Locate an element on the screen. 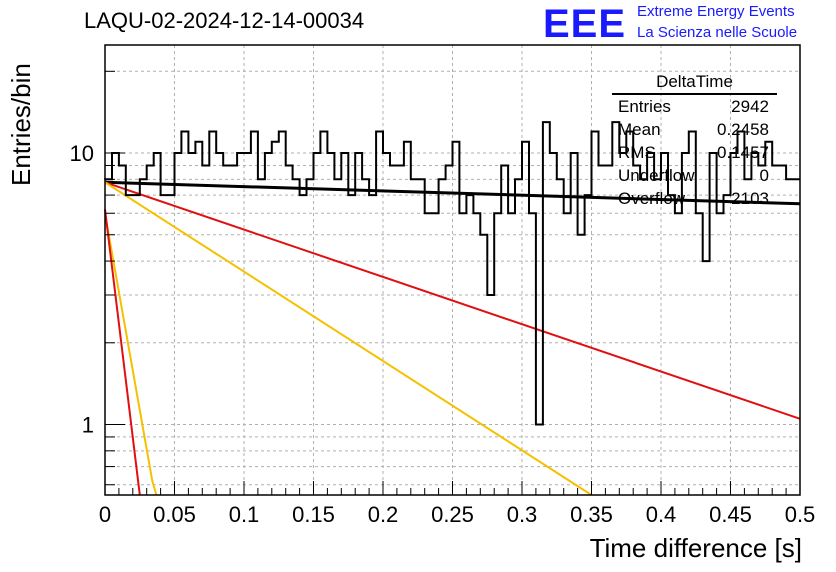  stats-row-rms: RMS 0.1457 is located at coordinates (694, 154).